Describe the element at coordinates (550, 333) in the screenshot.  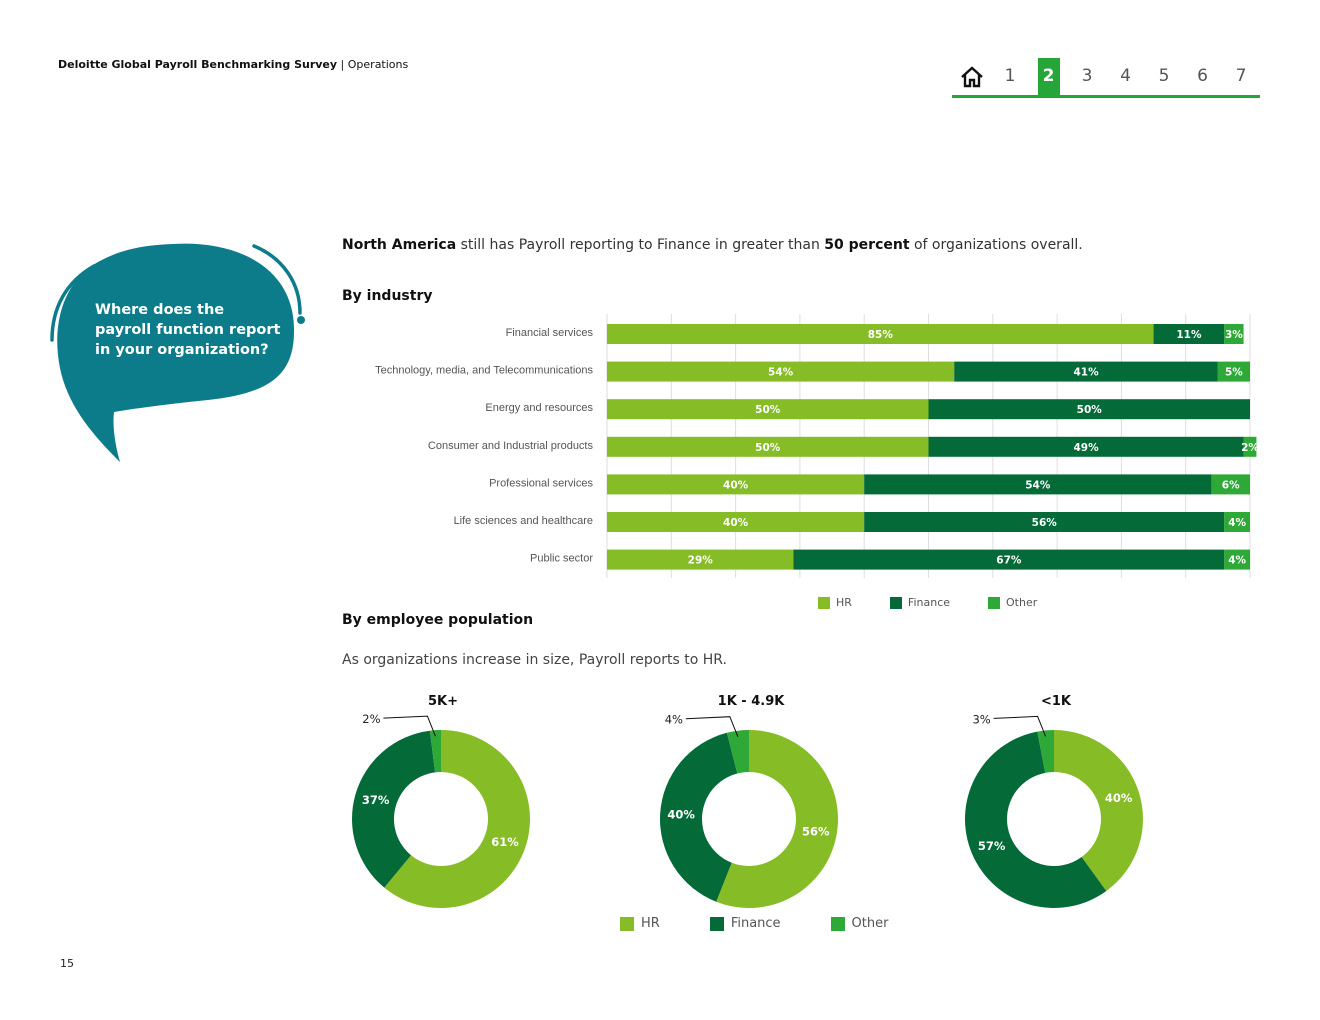
I see `category-label: Financial services` at that location.